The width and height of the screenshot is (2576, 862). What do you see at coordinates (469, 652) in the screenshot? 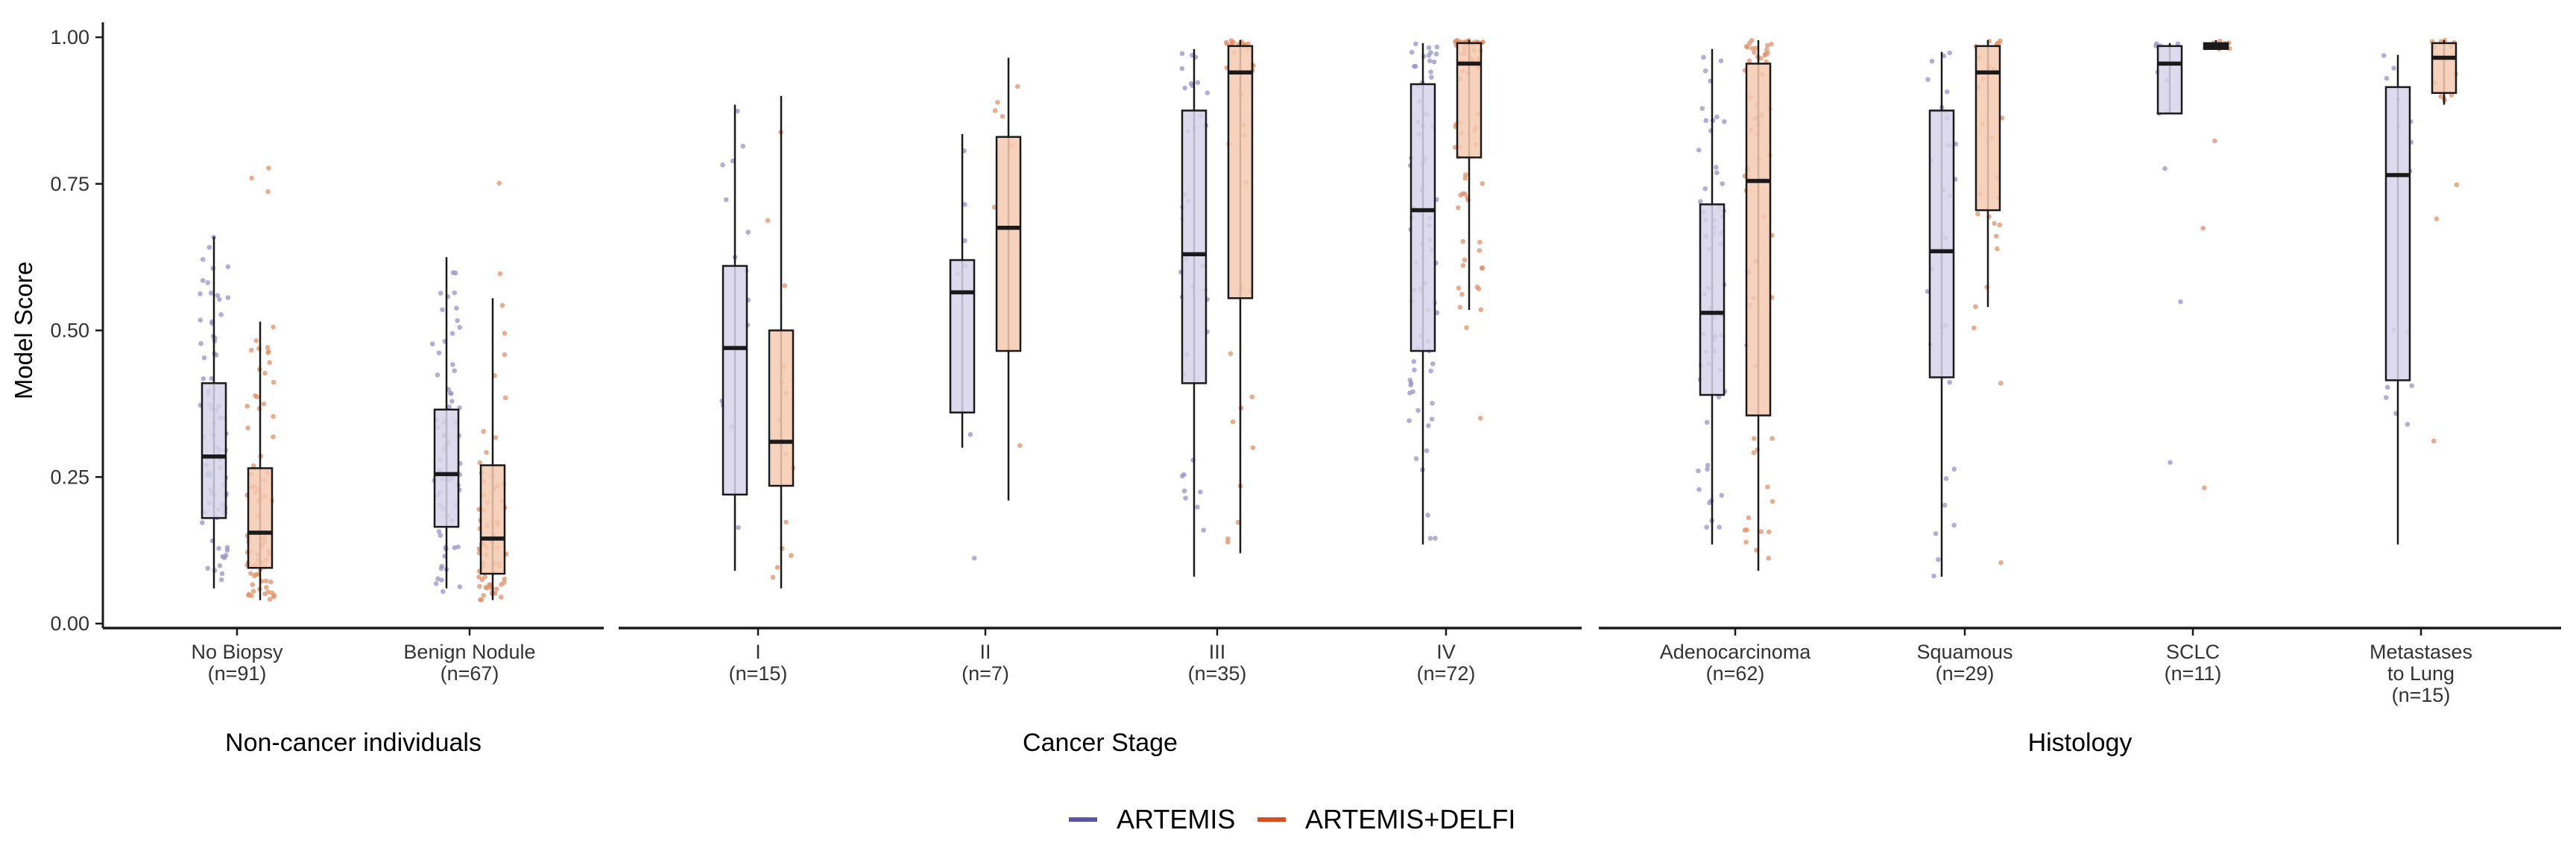
I see `x-tick-label: Benign Nodule` at bounding box center [469, 652].